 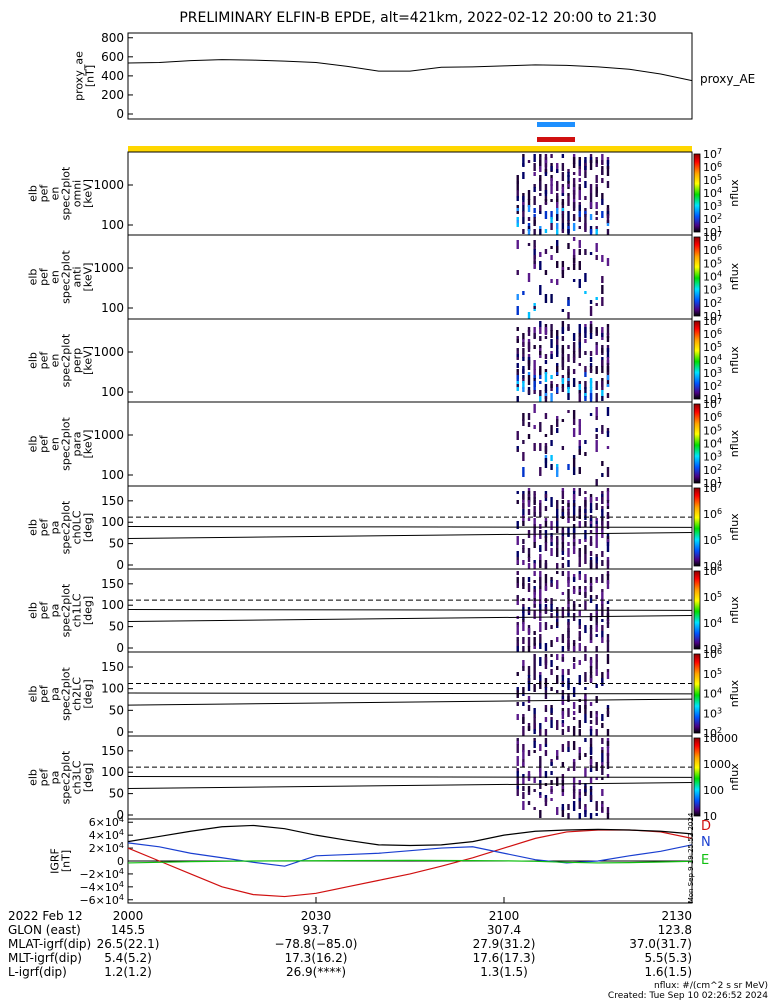 I want to click on colorbar-ch2lc-bar, so click(x=697, y=693).